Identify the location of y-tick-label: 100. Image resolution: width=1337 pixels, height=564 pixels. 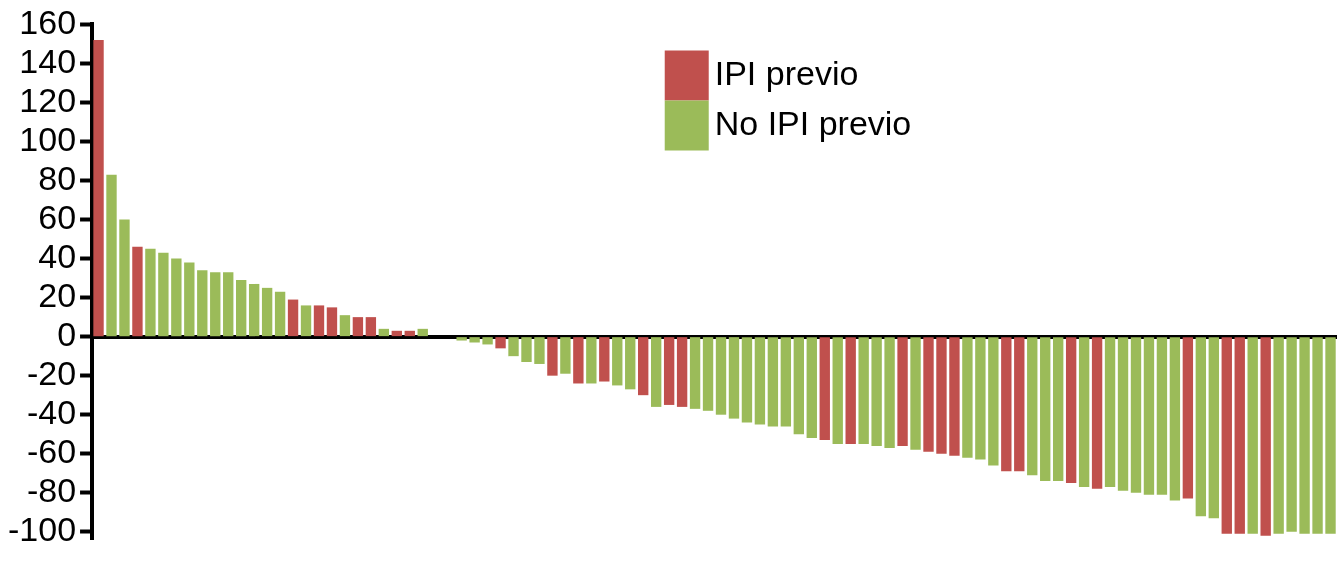
(48, 138).